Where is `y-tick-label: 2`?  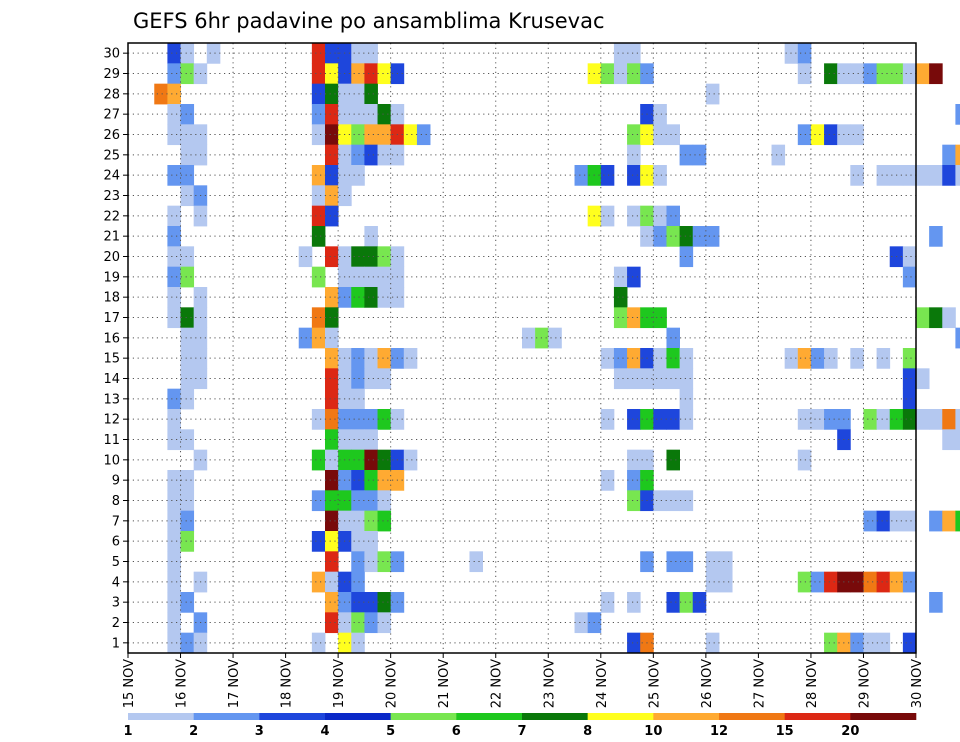
y-tick-label: 2 is located at coordinates (116, 623).